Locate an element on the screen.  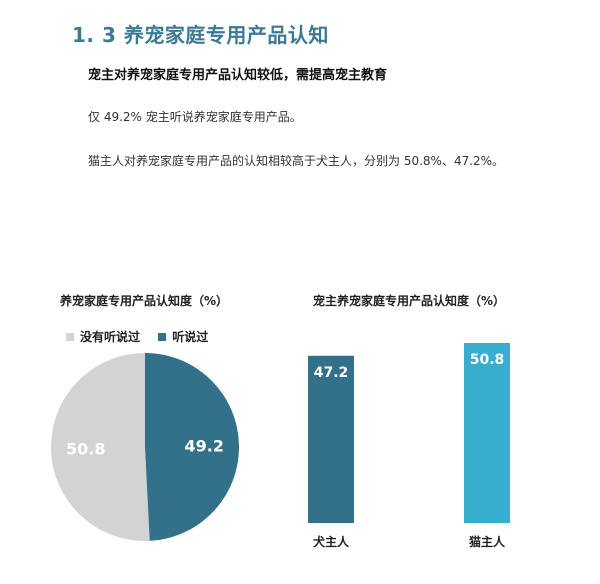
pie-legend: 没有听说过 听说过 is located at coordinates (144, 336).